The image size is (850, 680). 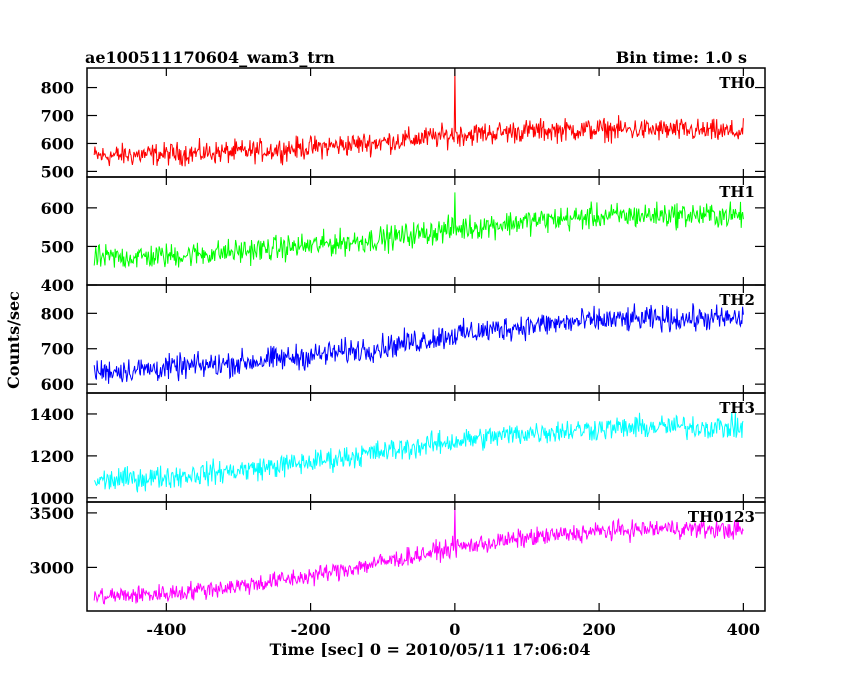 What do you see at coordinates (737, 300) in the screenshot?
I see `panel-name-label: TH2` at bounding box center [737, 300].